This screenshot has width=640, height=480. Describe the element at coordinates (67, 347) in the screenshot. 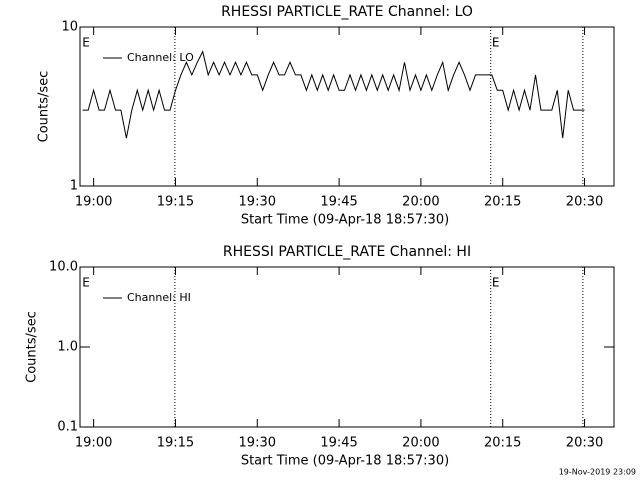

I see `y-tick-label: 1.0` at that location.